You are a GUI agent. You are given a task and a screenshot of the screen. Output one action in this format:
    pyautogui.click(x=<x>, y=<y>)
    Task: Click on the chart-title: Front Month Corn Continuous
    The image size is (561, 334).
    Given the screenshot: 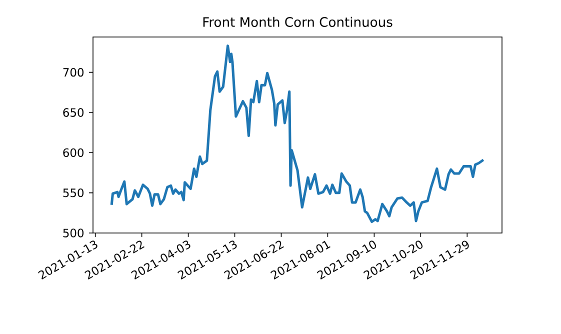 What is the action you would take?
    pyautogui.click(x=297, y=21)
    